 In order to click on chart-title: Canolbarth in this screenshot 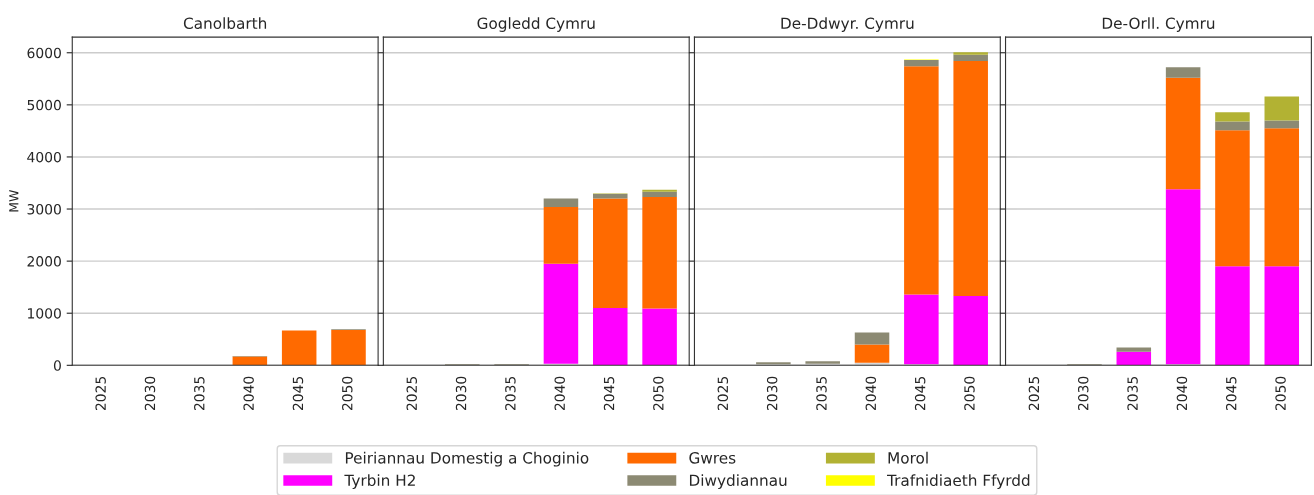, I will do `click(225, 23)`.